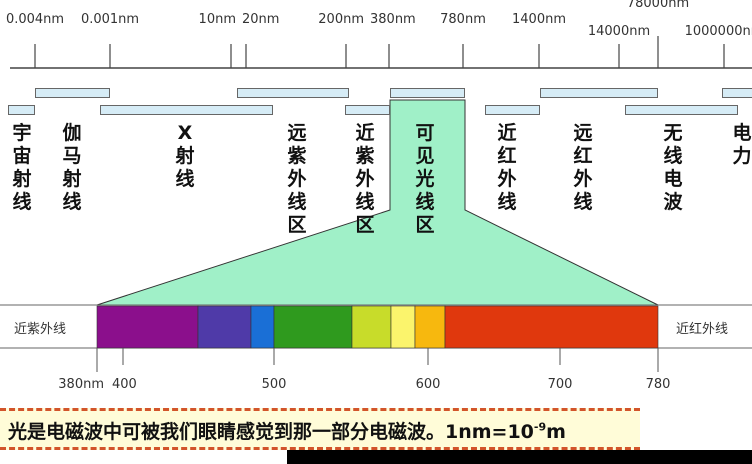 This screenshot has height=464, width=752. Describe the element at coordinates (658, 384) in the screenshot. I see `spectrum-tick-label: 780` at that location.